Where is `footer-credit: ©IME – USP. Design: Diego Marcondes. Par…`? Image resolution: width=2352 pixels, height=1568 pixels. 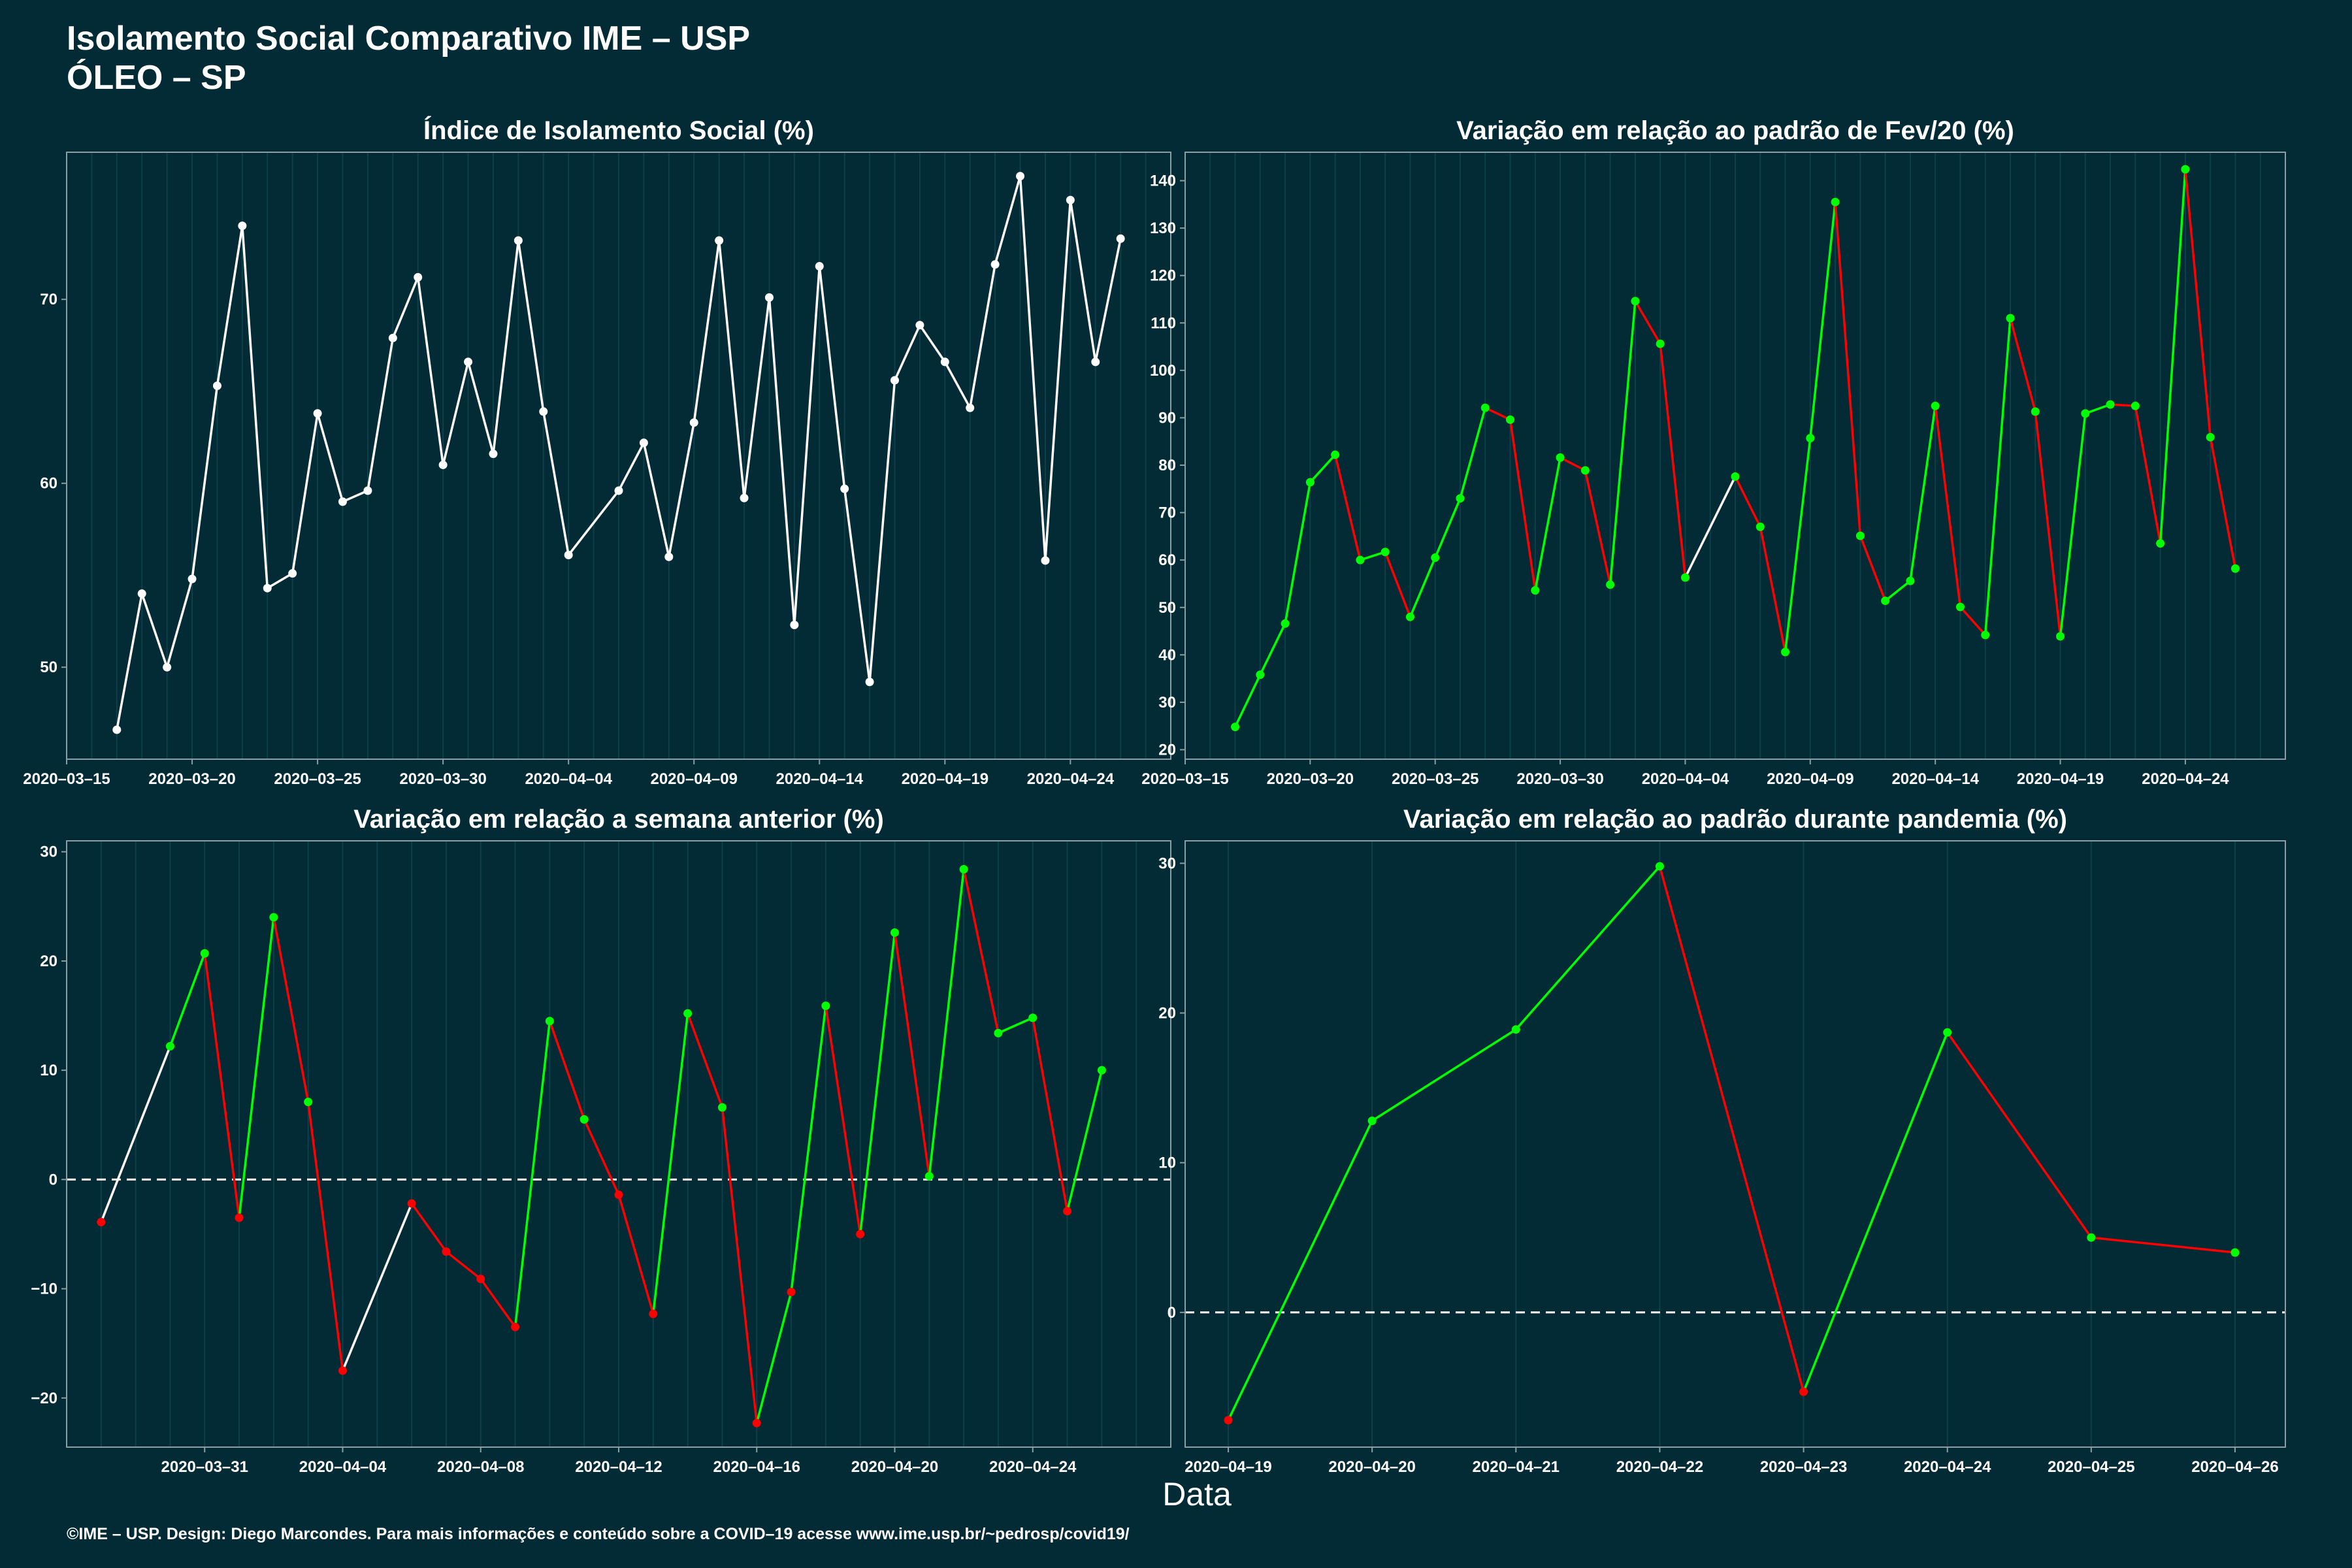 footer-credit: ©IME – USP. Design: Diego Marcondes. Par… is located at coordinates (598, 1534).